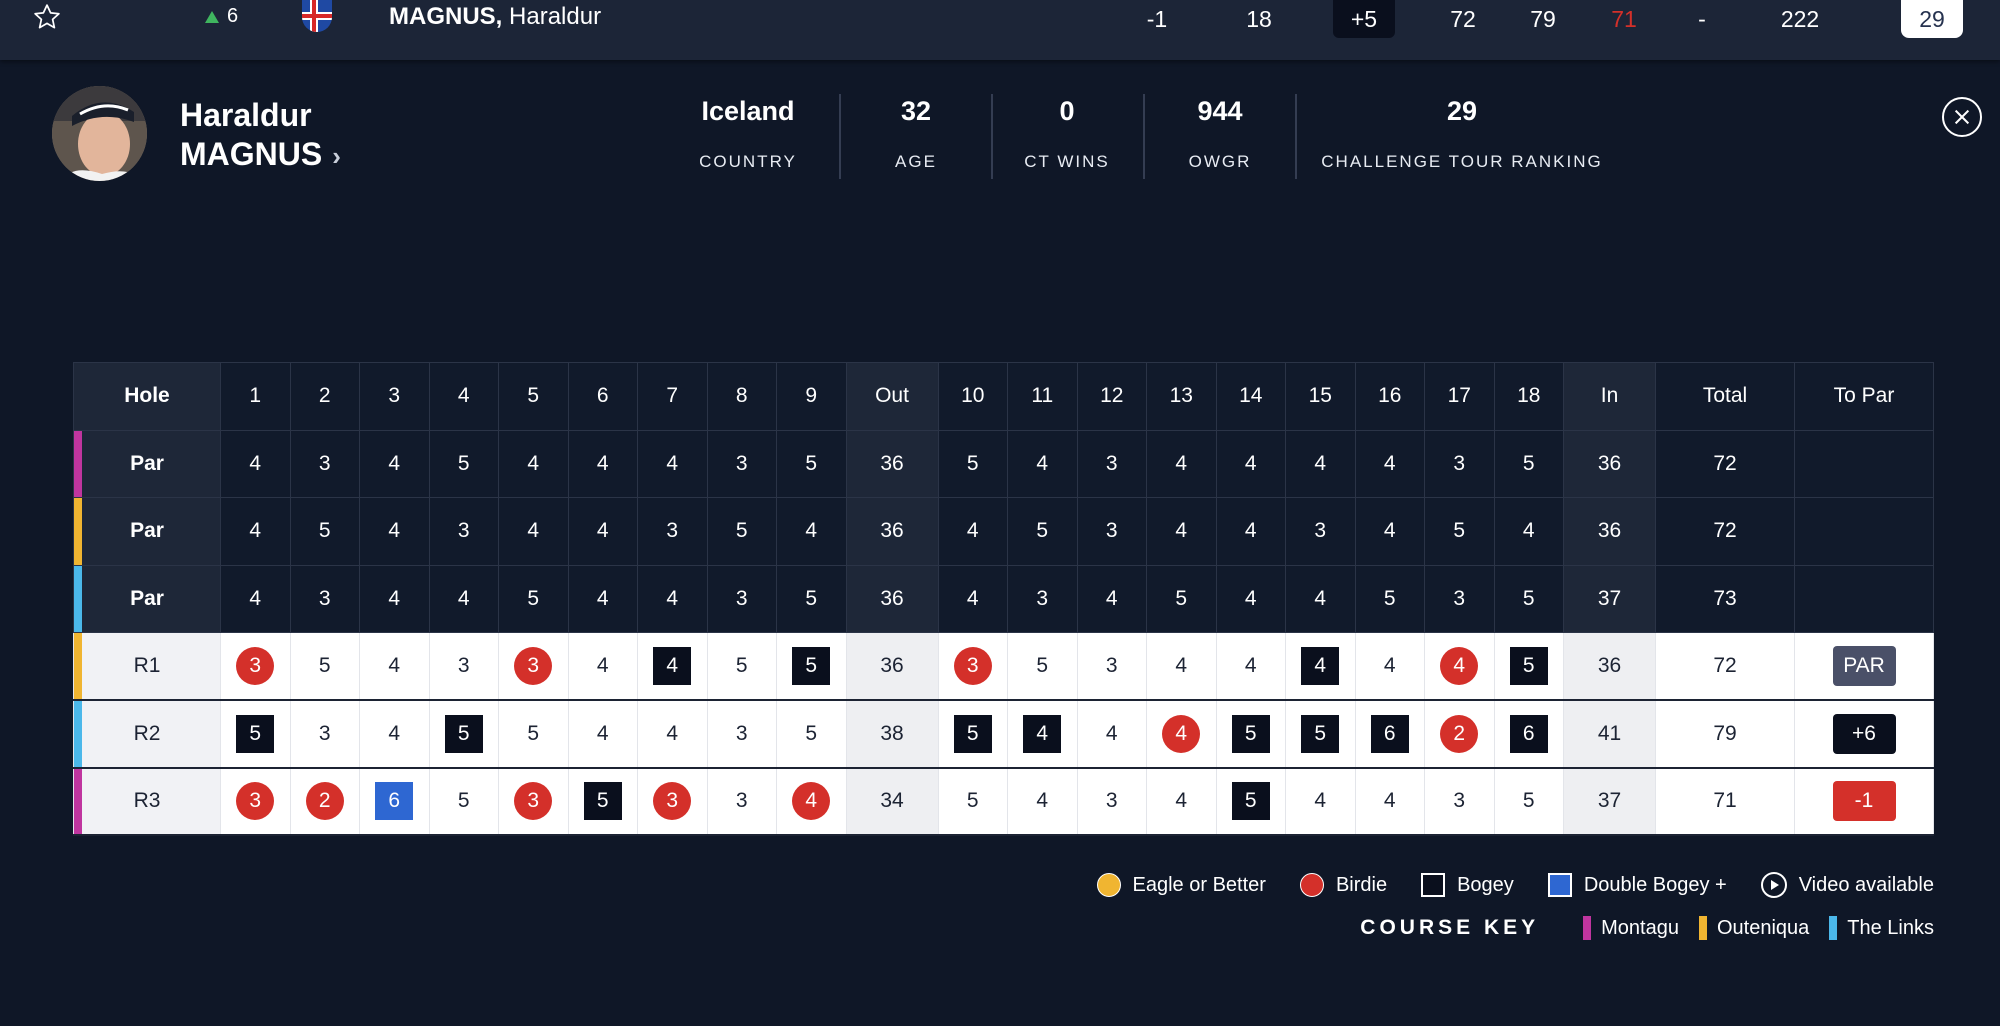 The image size is (2000, 1026). What do you see at coordinates (741, 396) in the screenshot?
I see `column-header: 8` at bounding box center [741, 396].